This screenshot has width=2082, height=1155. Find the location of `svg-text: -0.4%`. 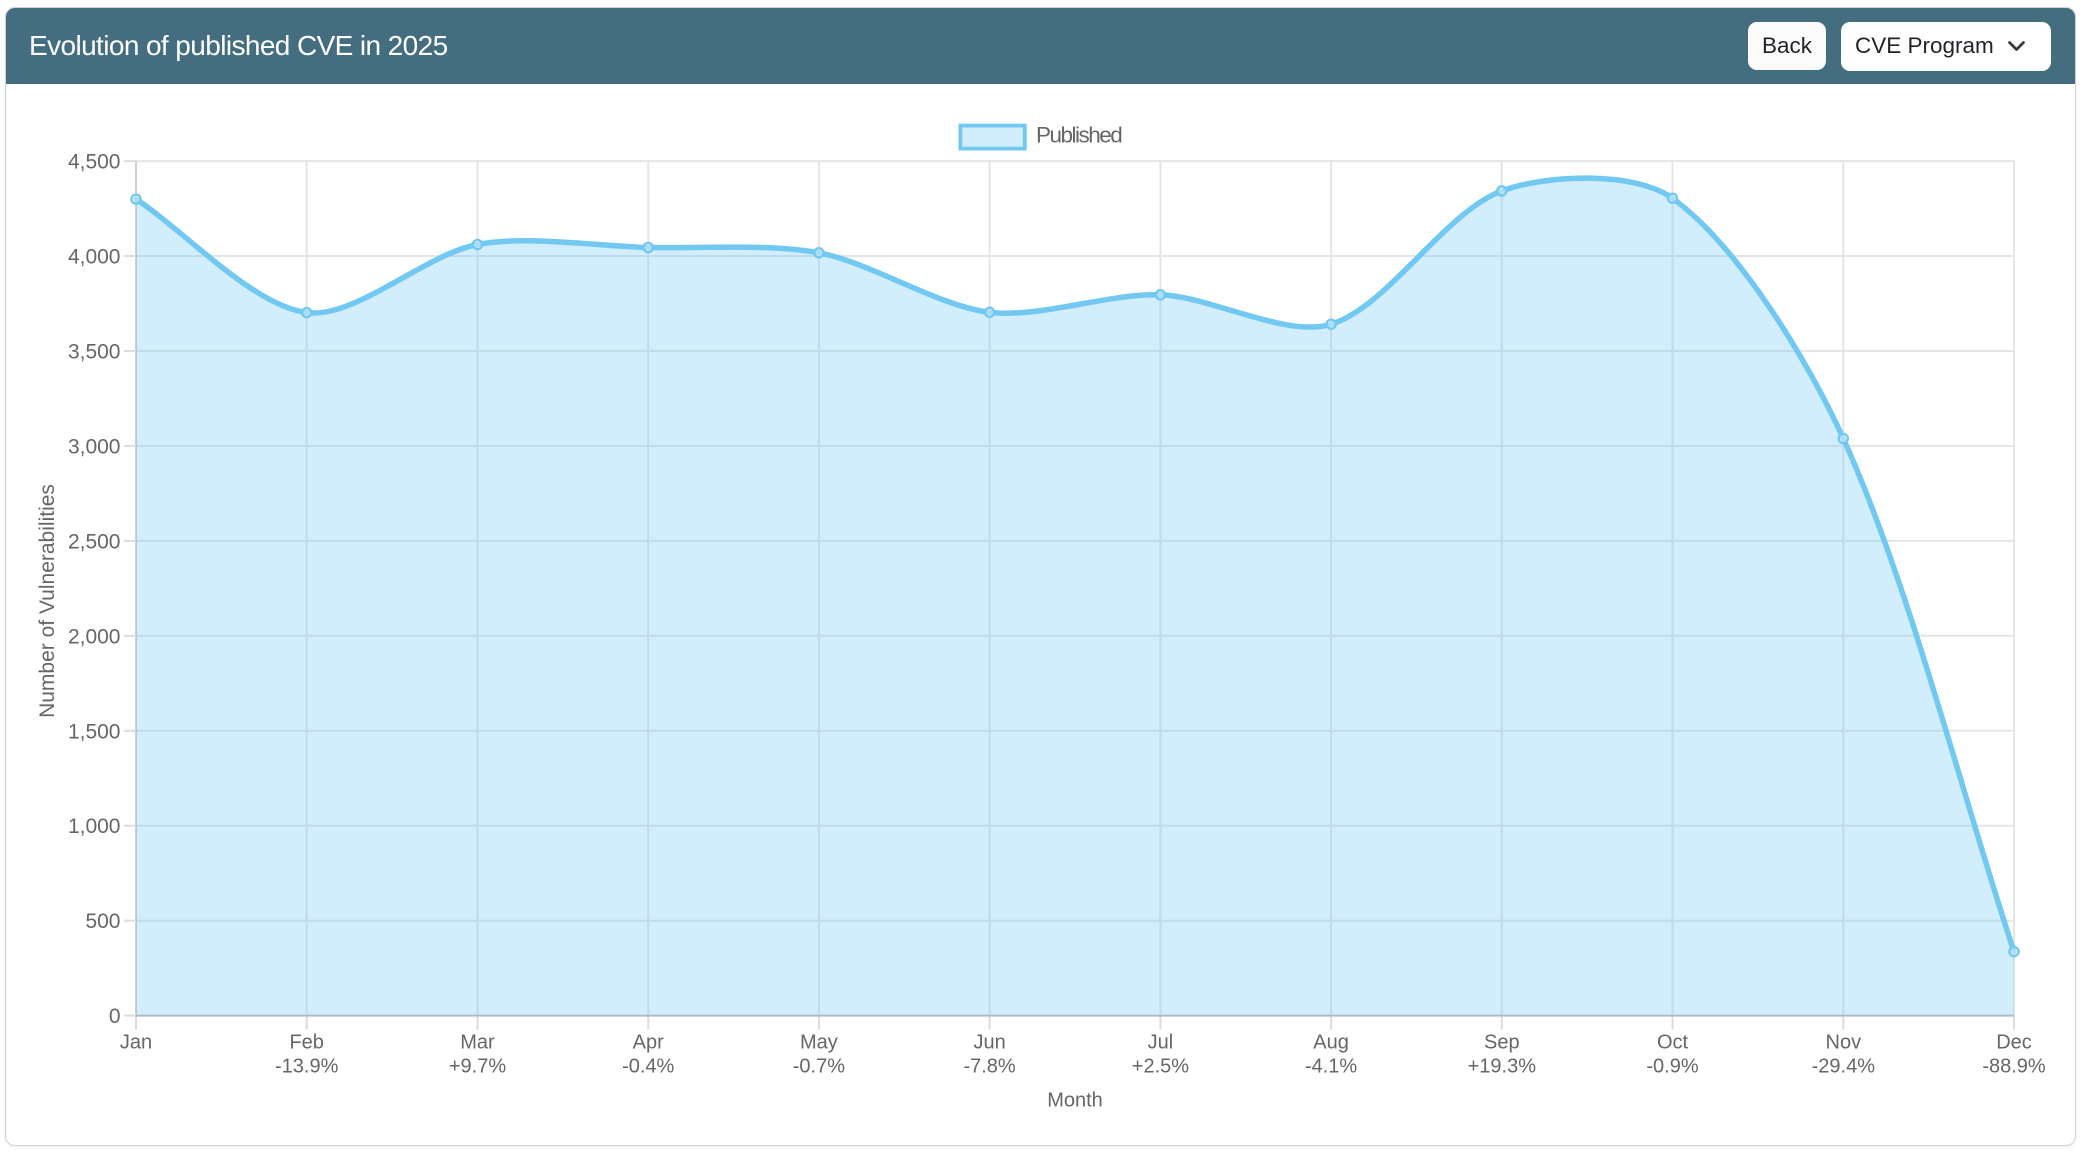

svg-text: -0.4% is located at coordinates (648, 1067).